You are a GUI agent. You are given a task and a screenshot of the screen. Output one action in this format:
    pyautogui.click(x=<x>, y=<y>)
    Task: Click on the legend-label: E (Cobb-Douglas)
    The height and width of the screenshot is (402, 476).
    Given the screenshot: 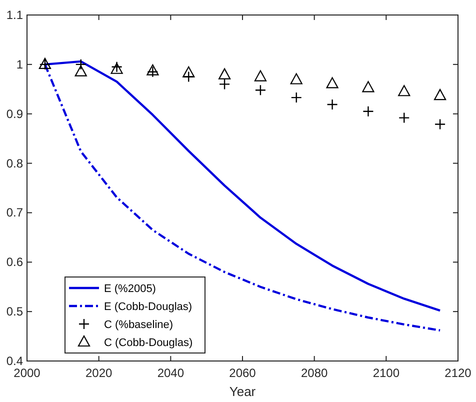 What is the action you would take?
    pyautogui.click(x=148, y=307)
    